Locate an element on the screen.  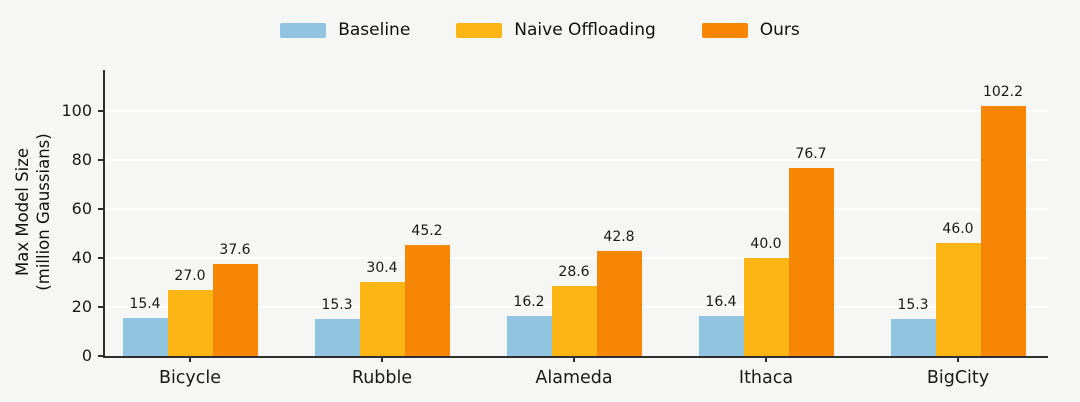
bar-value-label: 15.4 is located at coordinates (145, 304).